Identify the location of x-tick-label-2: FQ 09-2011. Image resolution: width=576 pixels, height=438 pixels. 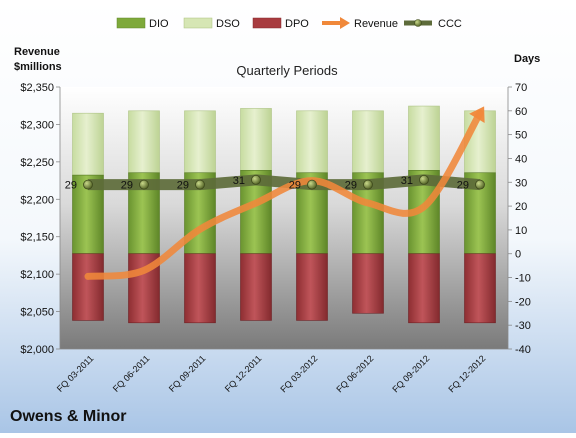
(187, 373).